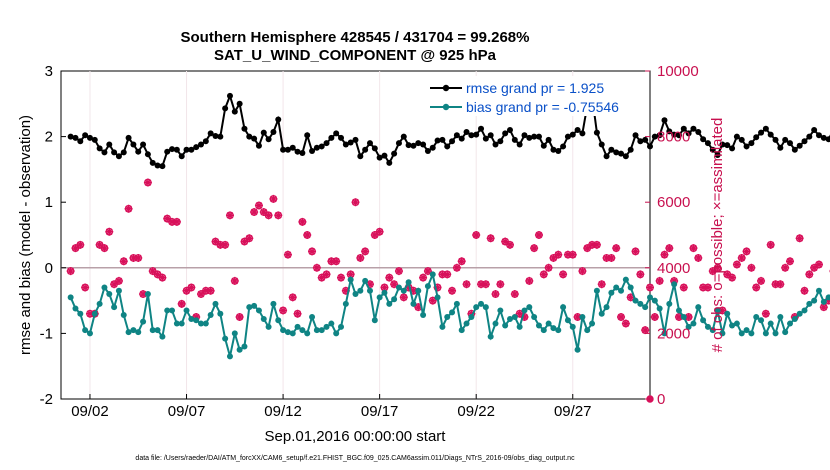  What do you see at coordinates (49, 137) in the screenshot?
I see `y-tick-label: 2` at bounding box center [49, 137].